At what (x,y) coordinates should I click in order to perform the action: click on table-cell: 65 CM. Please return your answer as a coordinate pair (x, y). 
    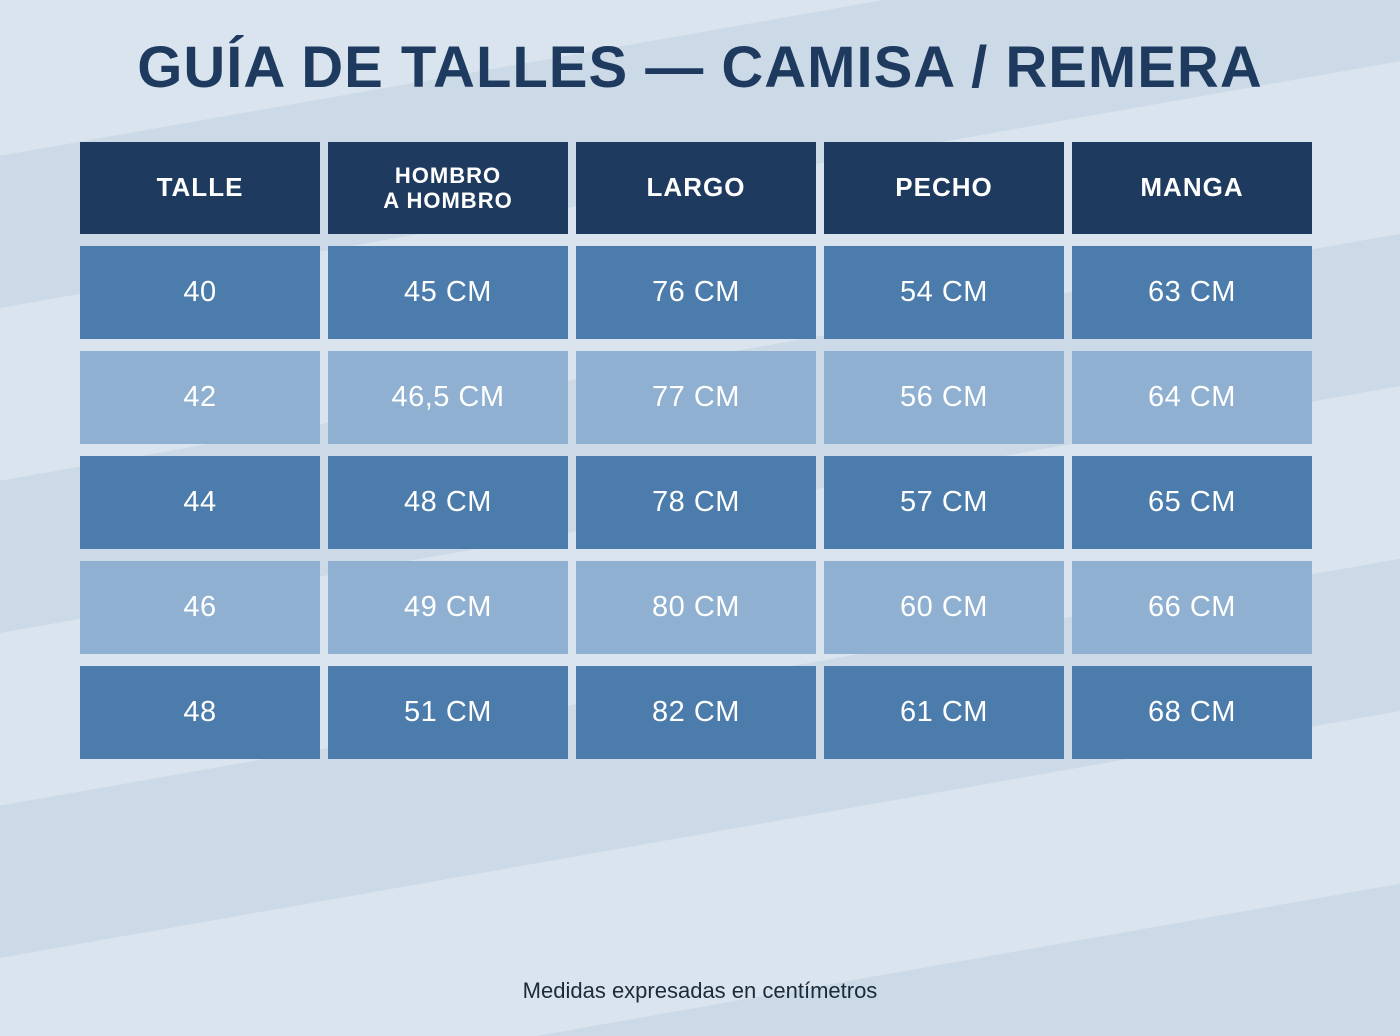
    Looking at the image, I should click on (1192, 502).